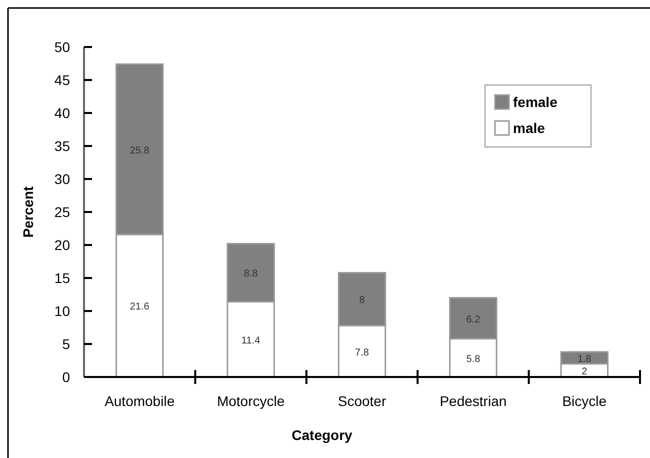  What do you see at coordinates (62, 179) in the screenshot?
I see `y-tick-label: 30` at bounding box center [62, 179].